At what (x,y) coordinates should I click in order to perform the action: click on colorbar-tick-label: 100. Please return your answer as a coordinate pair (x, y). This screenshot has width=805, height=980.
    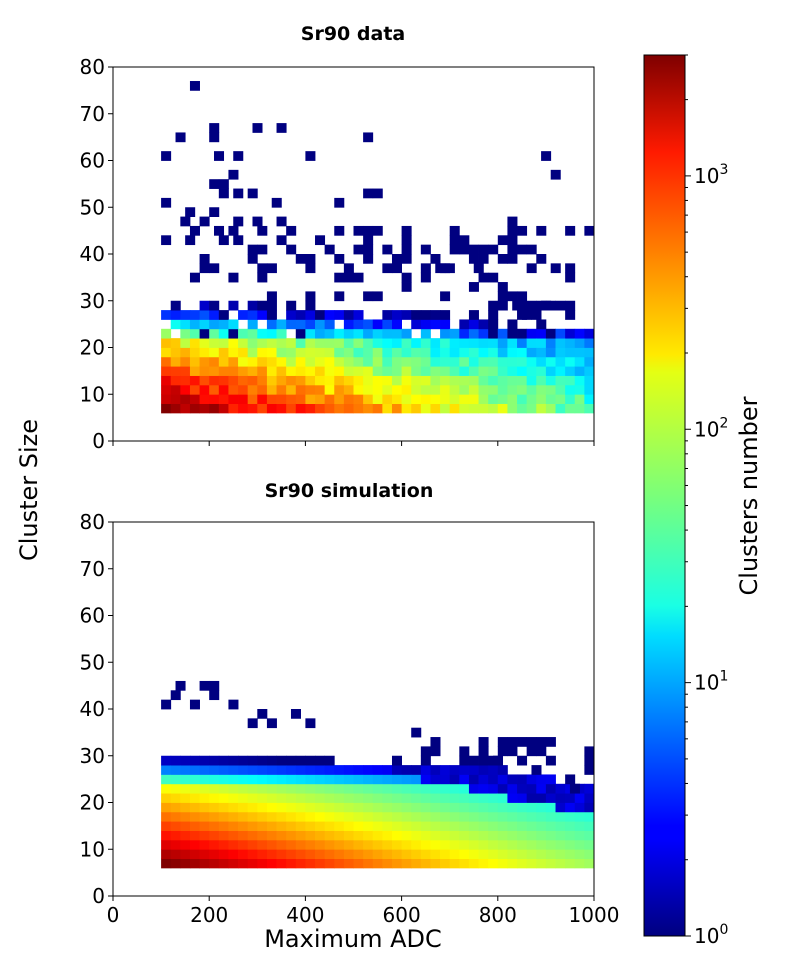
    Looking at the image, I should click on (711, 935).